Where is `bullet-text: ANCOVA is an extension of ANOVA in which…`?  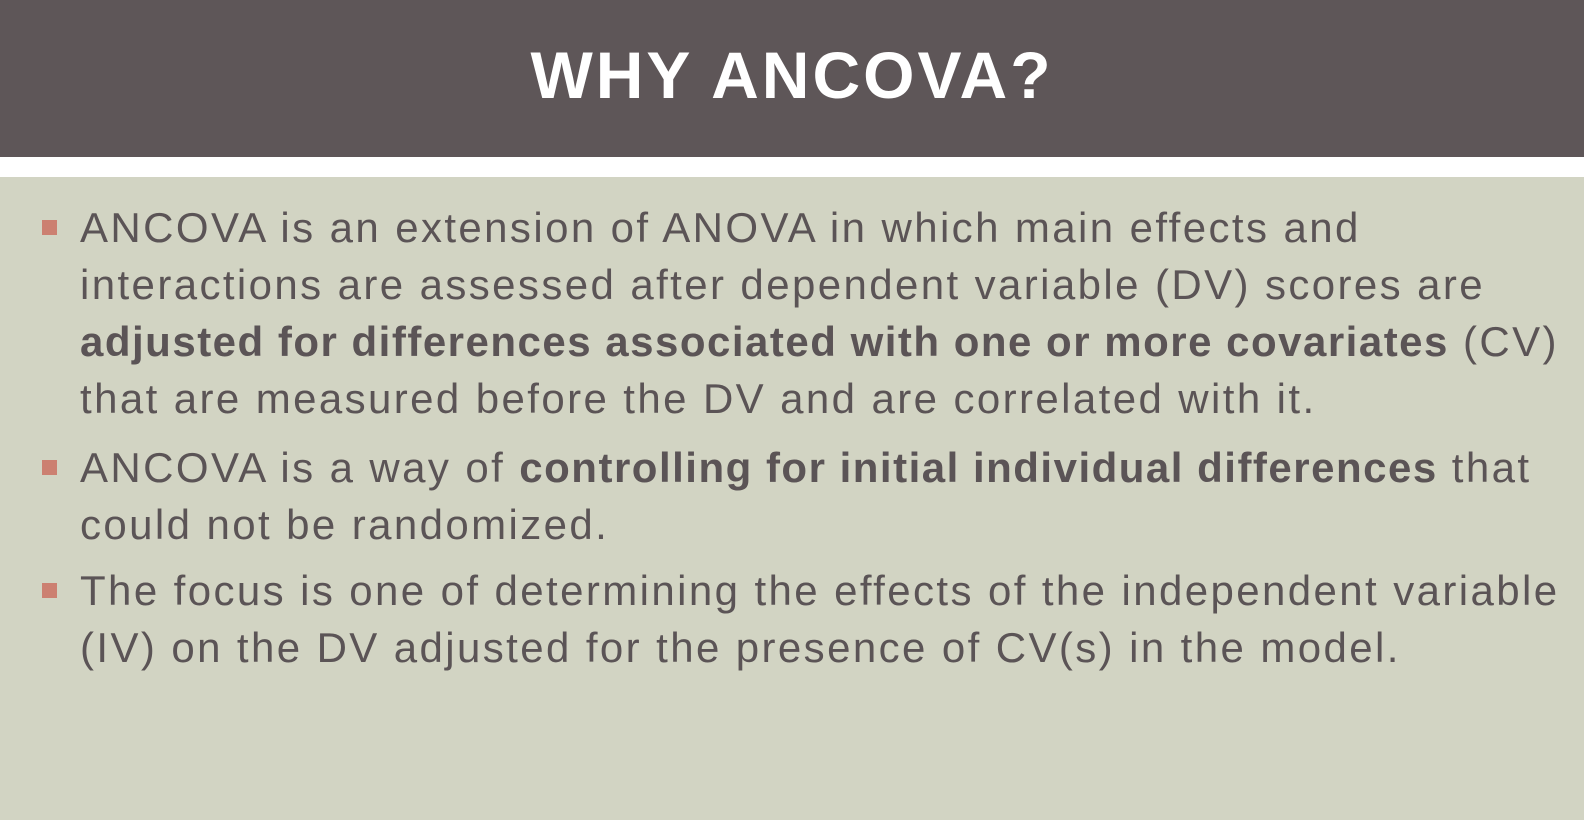
bullet-text: ANCOVA is an extension of ANOVA in which… is located at coordinates (783, 256).